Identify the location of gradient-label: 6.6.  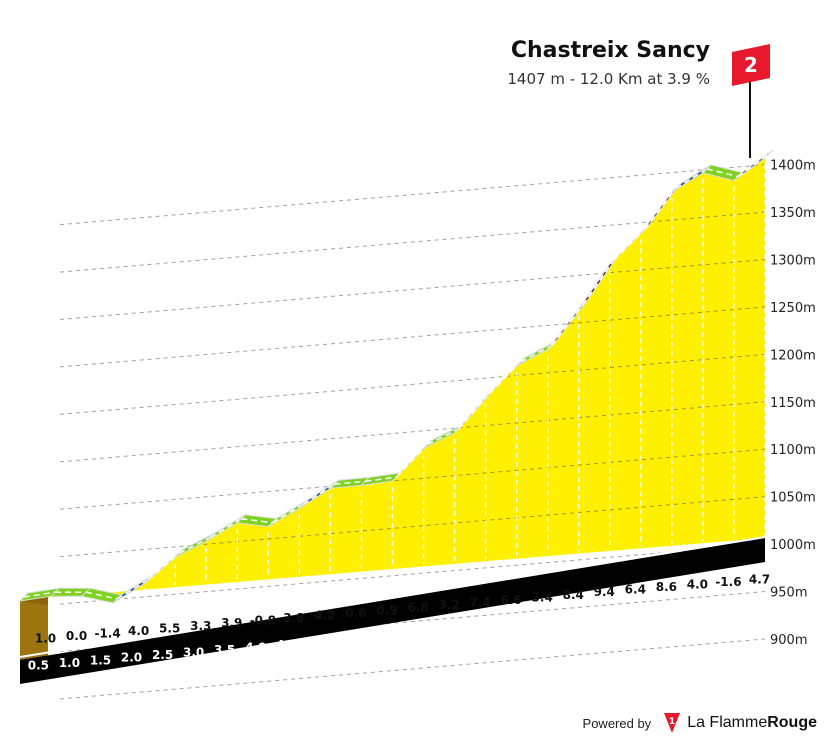
(511, 600).